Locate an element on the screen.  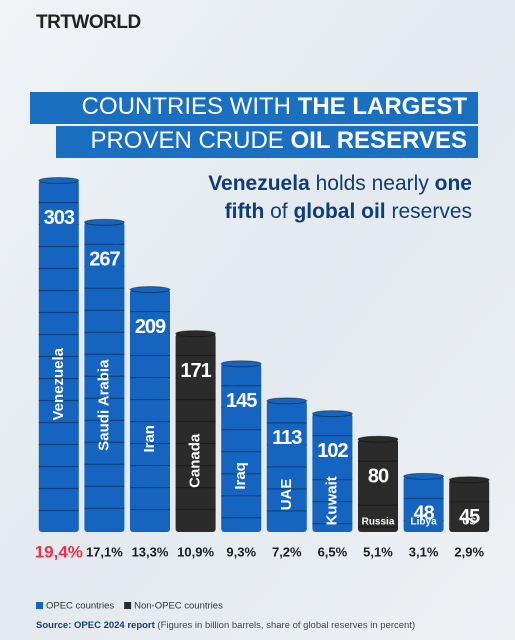
value-label: 113 is located at coordinates (287, 438).